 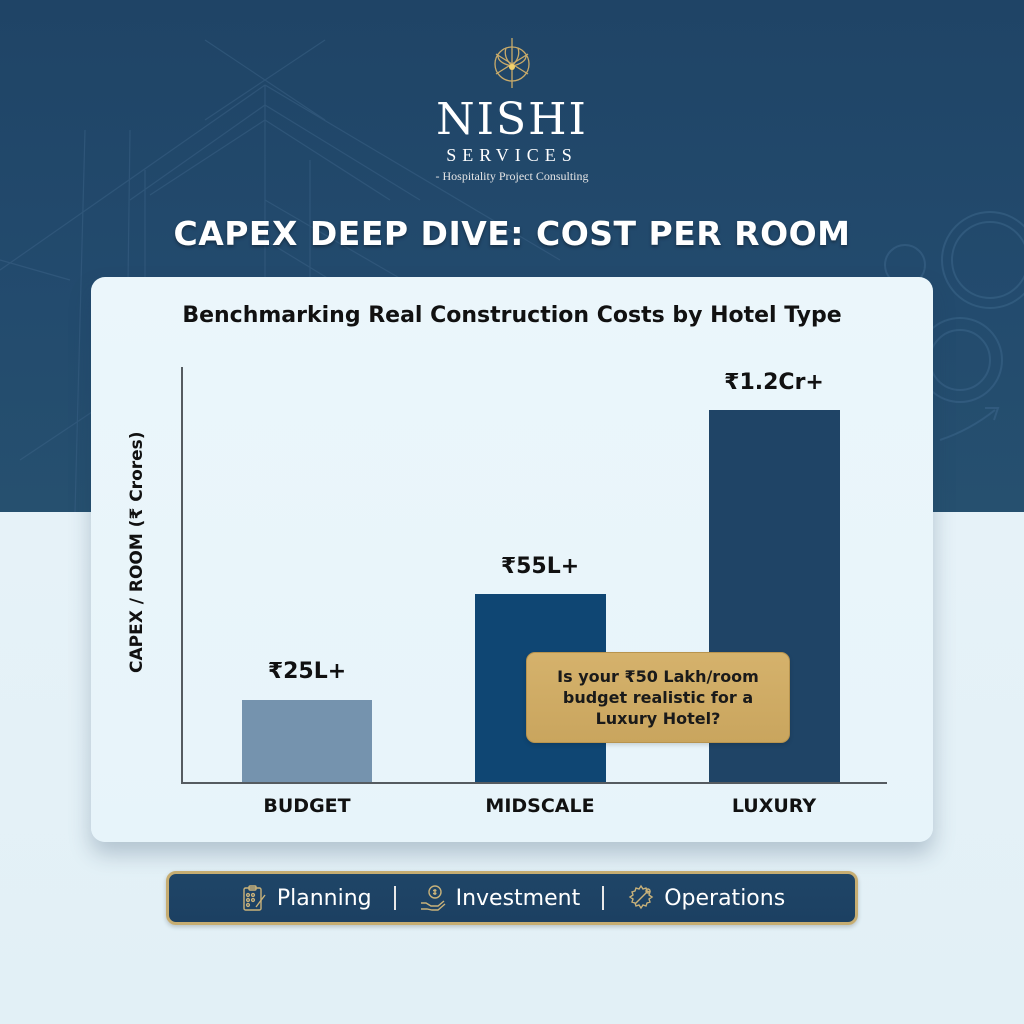 What do you see at coordinates (725, 898) in the screenshot?
I see `pill-label-operations: Operations` at bounding box center [725, 898].